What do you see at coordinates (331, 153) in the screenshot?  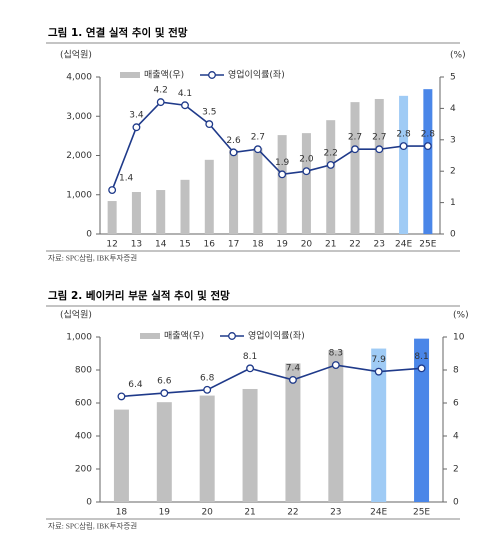 I see `data-label: 2.2` at bounding box center [331, 153].